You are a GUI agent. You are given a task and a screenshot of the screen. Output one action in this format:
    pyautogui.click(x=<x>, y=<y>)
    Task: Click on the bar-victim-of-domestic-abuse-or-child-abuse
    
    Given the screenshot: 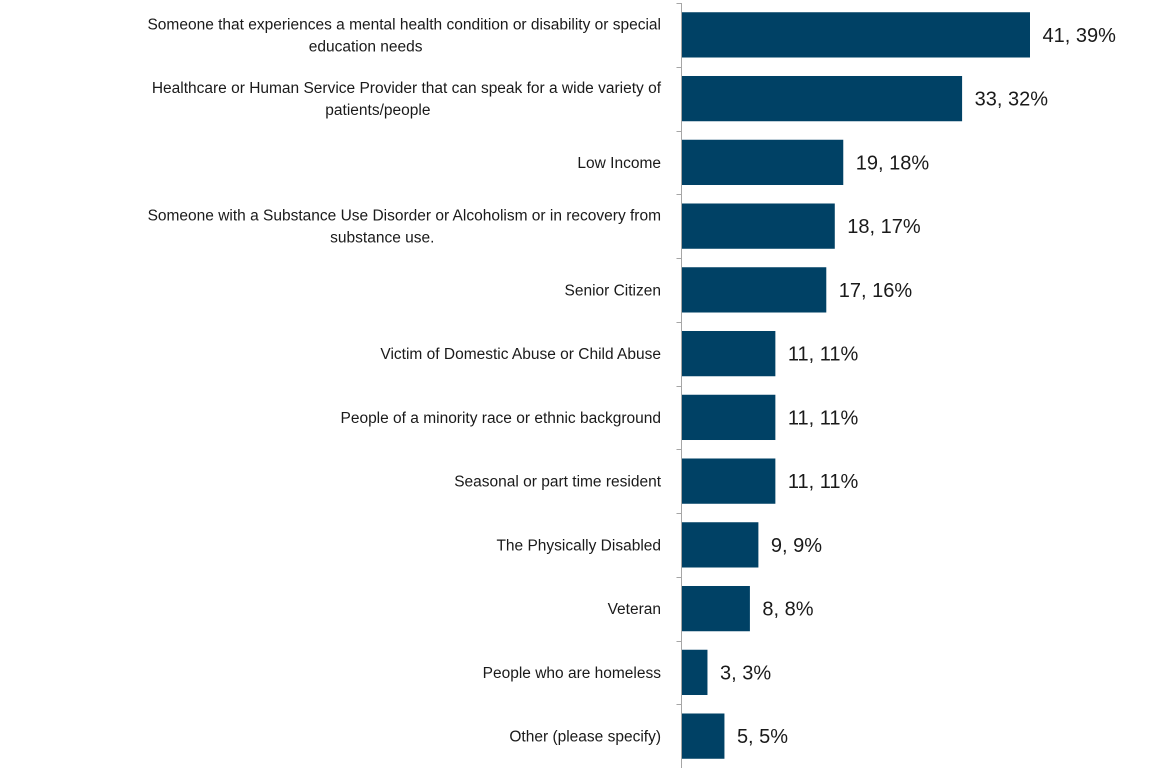 What is the action you would take?
    pyautogui.click(x=729, y=353)
    